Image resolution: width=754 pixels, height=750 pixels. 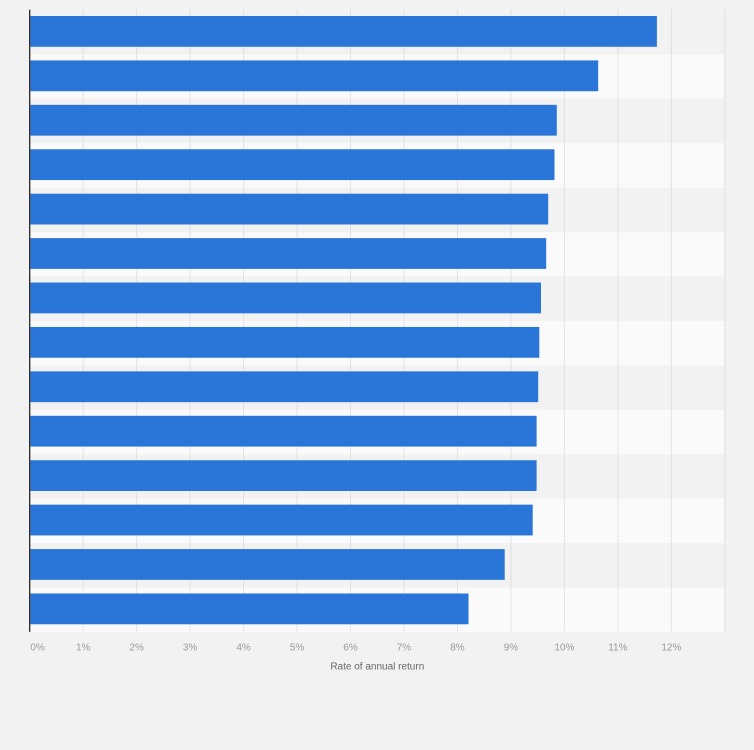 I want to click on svg-text: 5%, so click(x=297, y=648).